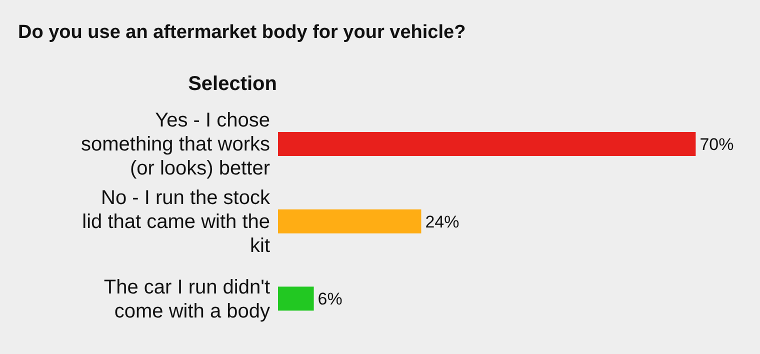 The height and width of the screenshot is (354, 760). I want to click on y-tick-label: The car I run didn't come with a body, so click(187, 299).